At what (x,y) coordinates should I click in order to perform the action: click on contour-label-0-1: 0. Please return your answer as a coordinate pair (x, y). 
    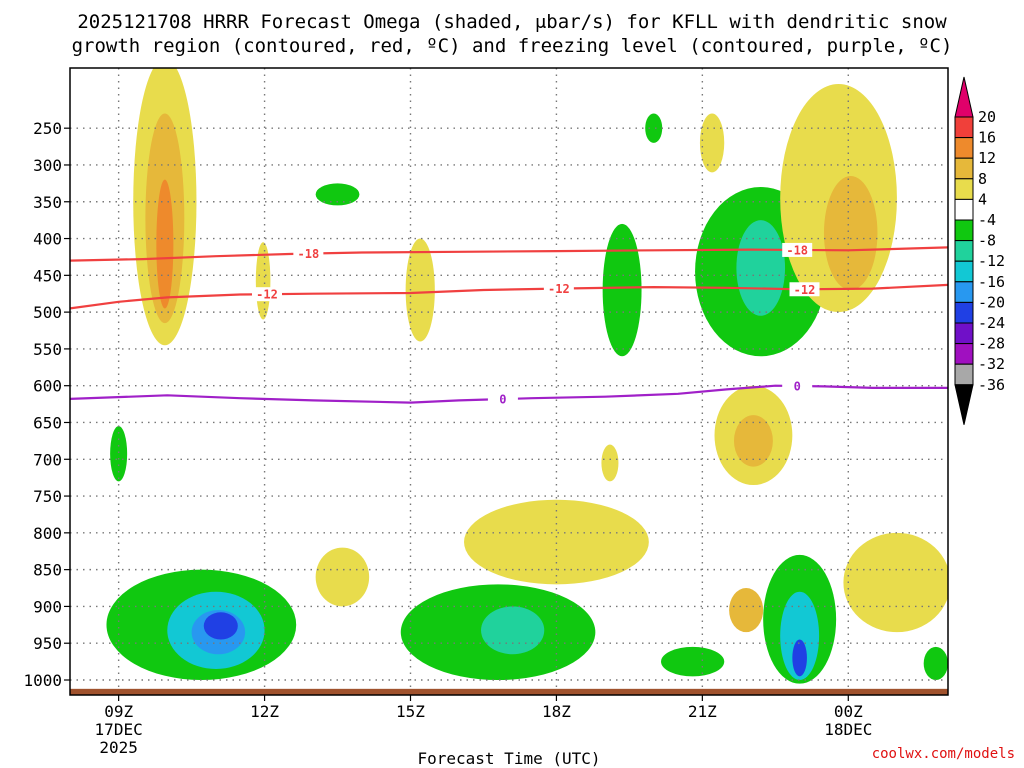
    Looking at the image, I should click on (797, 387).